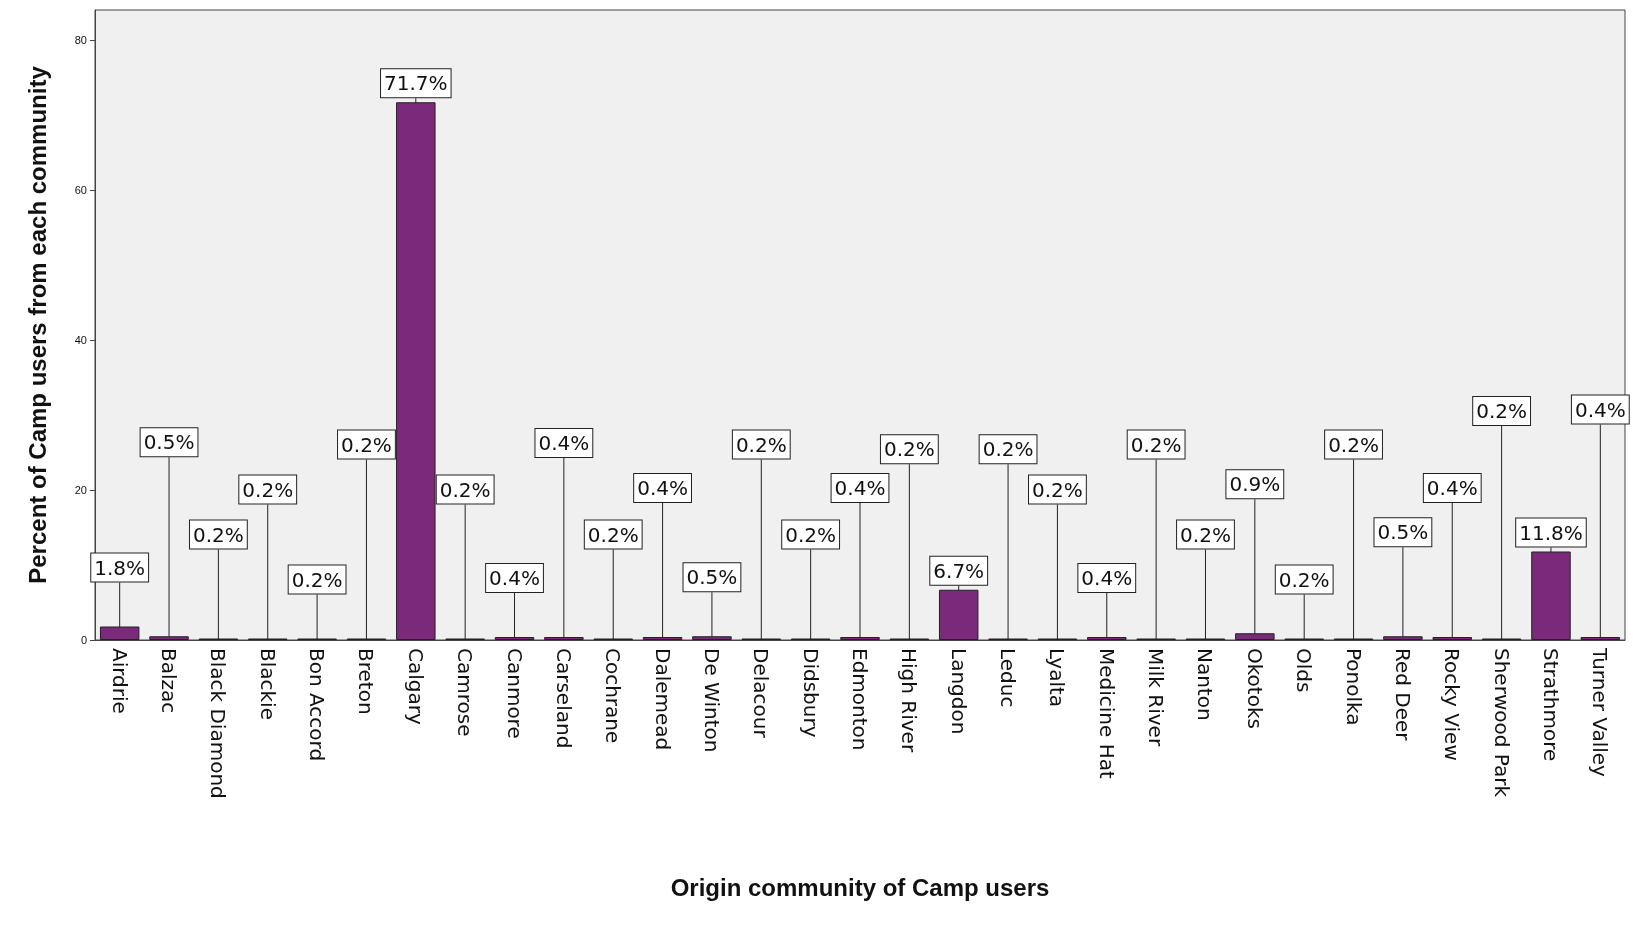 The height and width of the screenshot is (935, 1633). Describe the element at coordinates (1255, 484) in the screenshot. I see `data-label: 0.9%` at that location.